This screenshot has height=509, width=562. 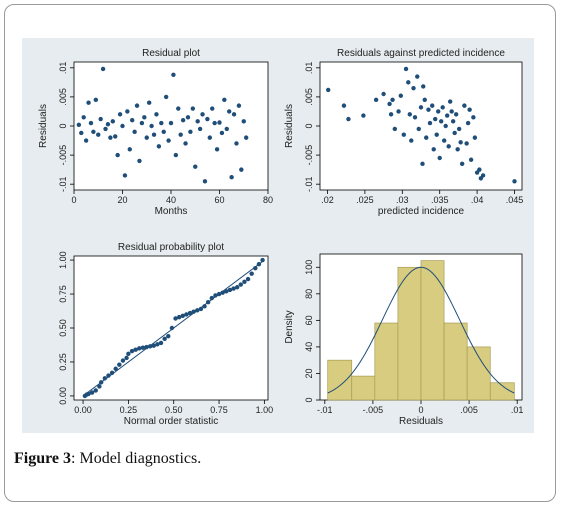 I want to click on figure-caption-text: : Model diagnostics., so click(x=136, y=458).